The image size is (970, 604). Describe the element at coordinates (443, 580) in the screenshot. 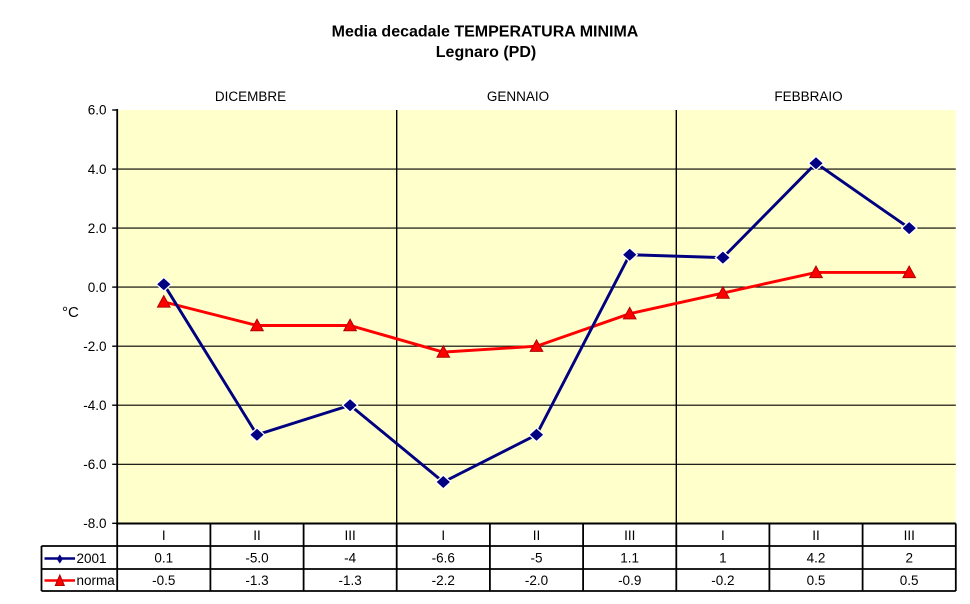

I see `svg-text: -2.2` at that location.